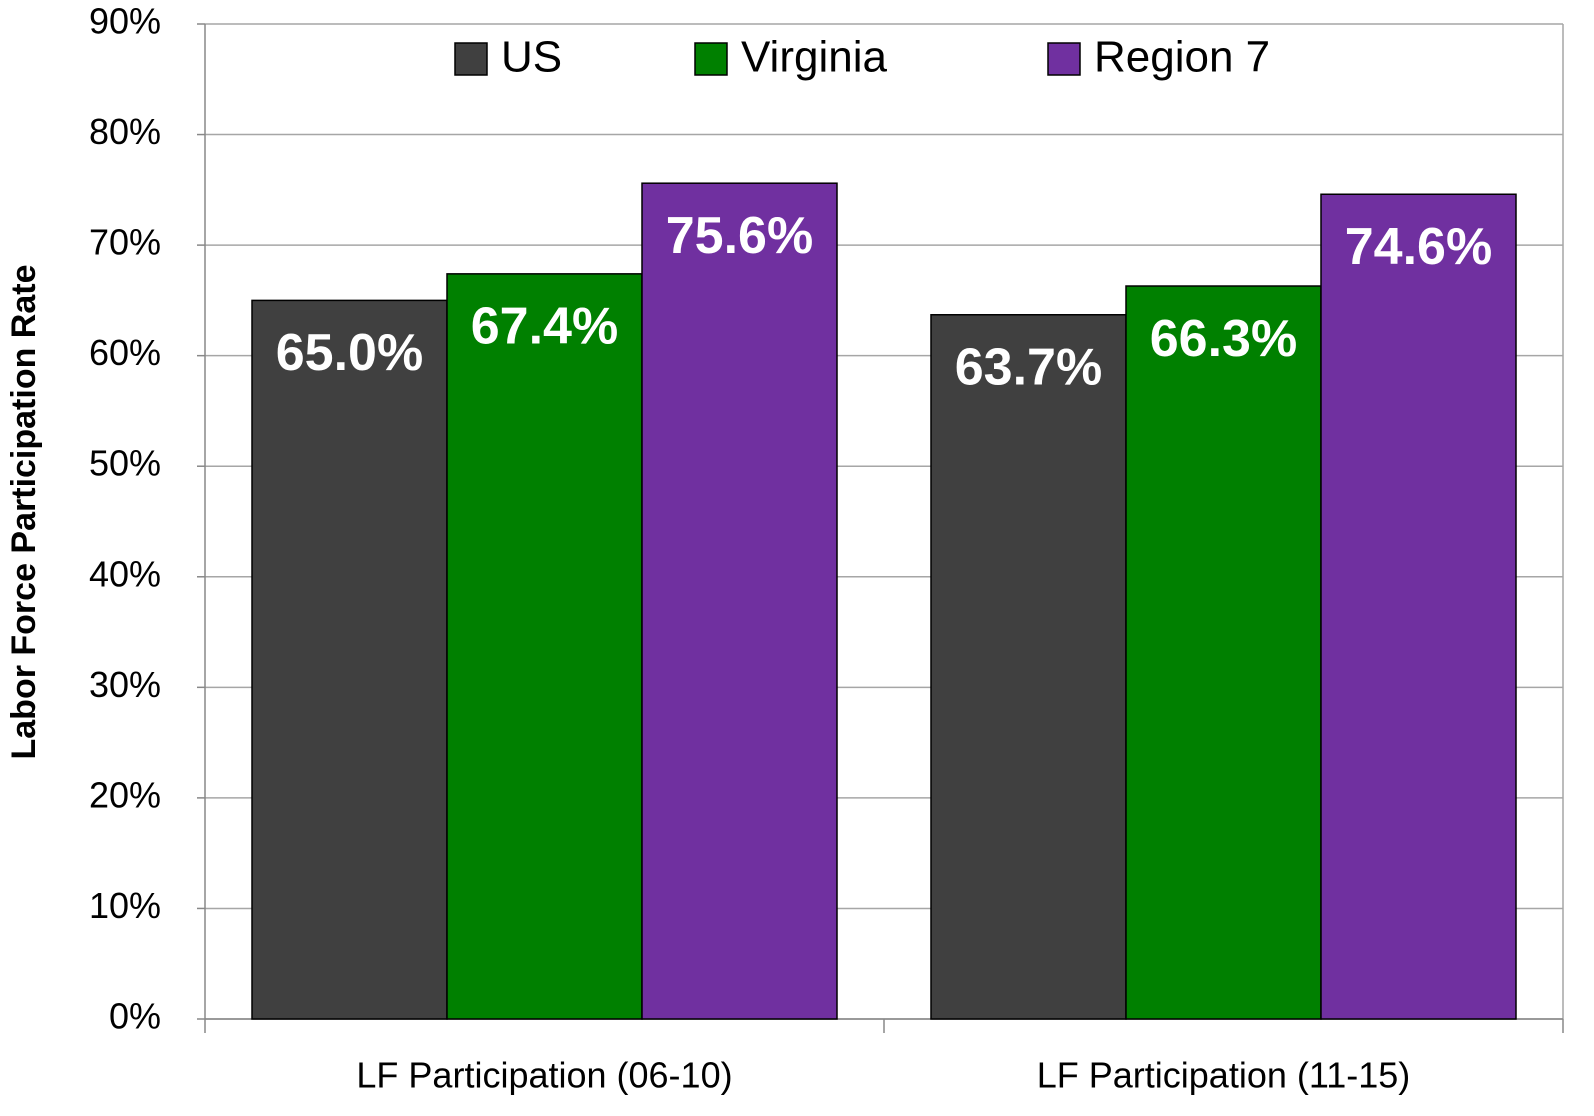 This screenshot has height=1116, width=1594. I want to click on data-label: 75.6%, so click(739, 236).